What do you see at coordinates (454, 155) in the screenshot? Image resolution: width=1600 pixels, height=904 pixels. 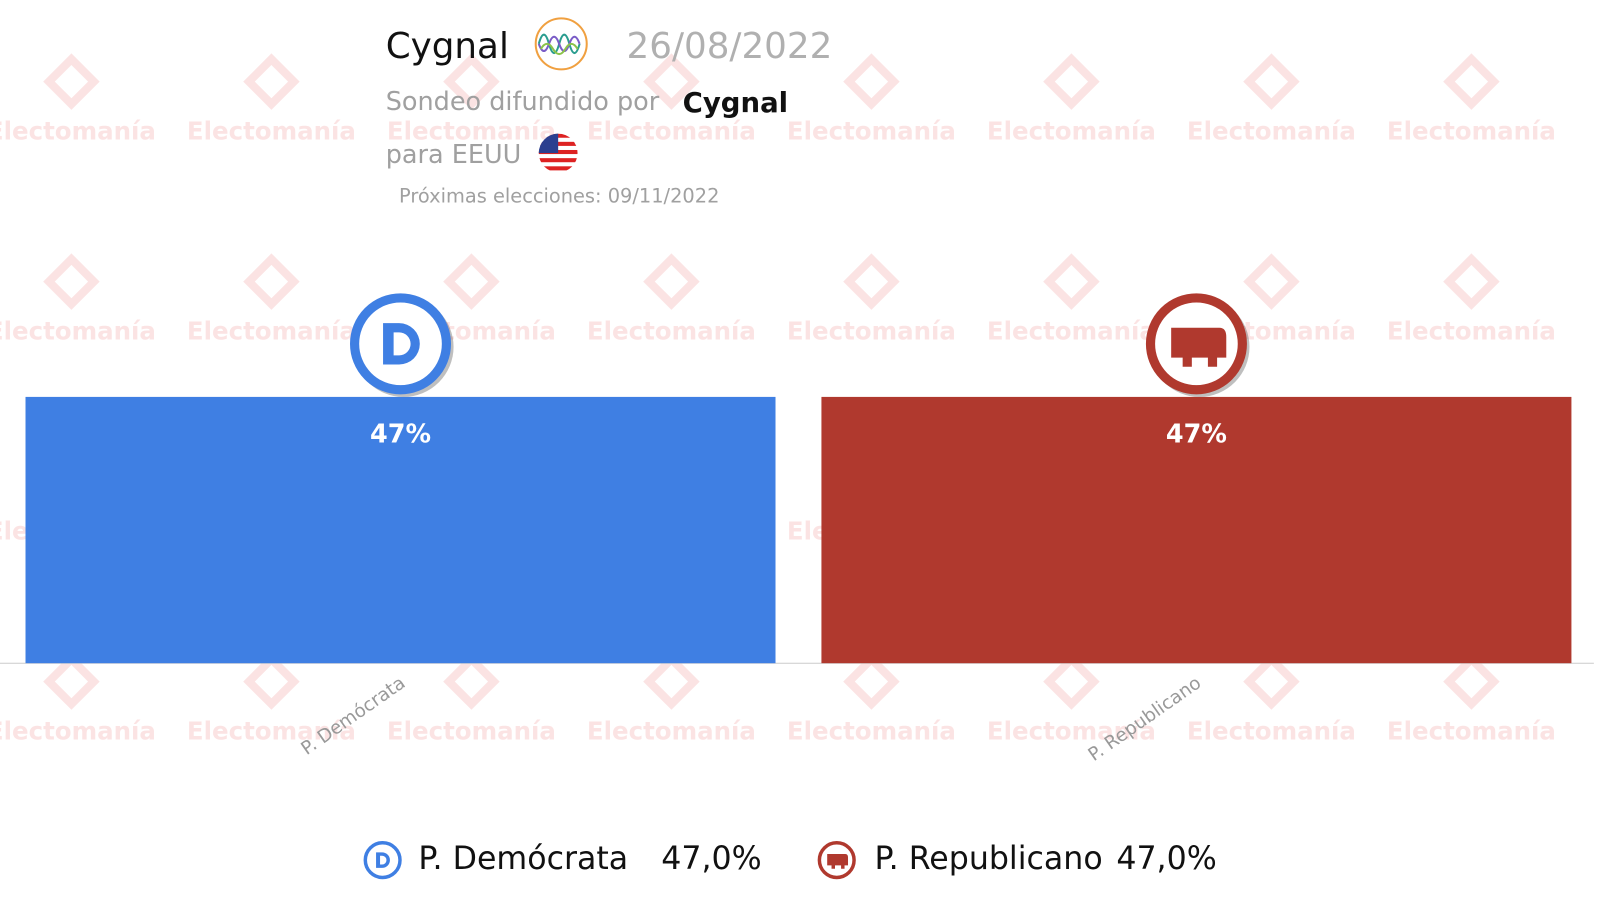 I see `region: para EEUU` at bounding box center [454, 155].